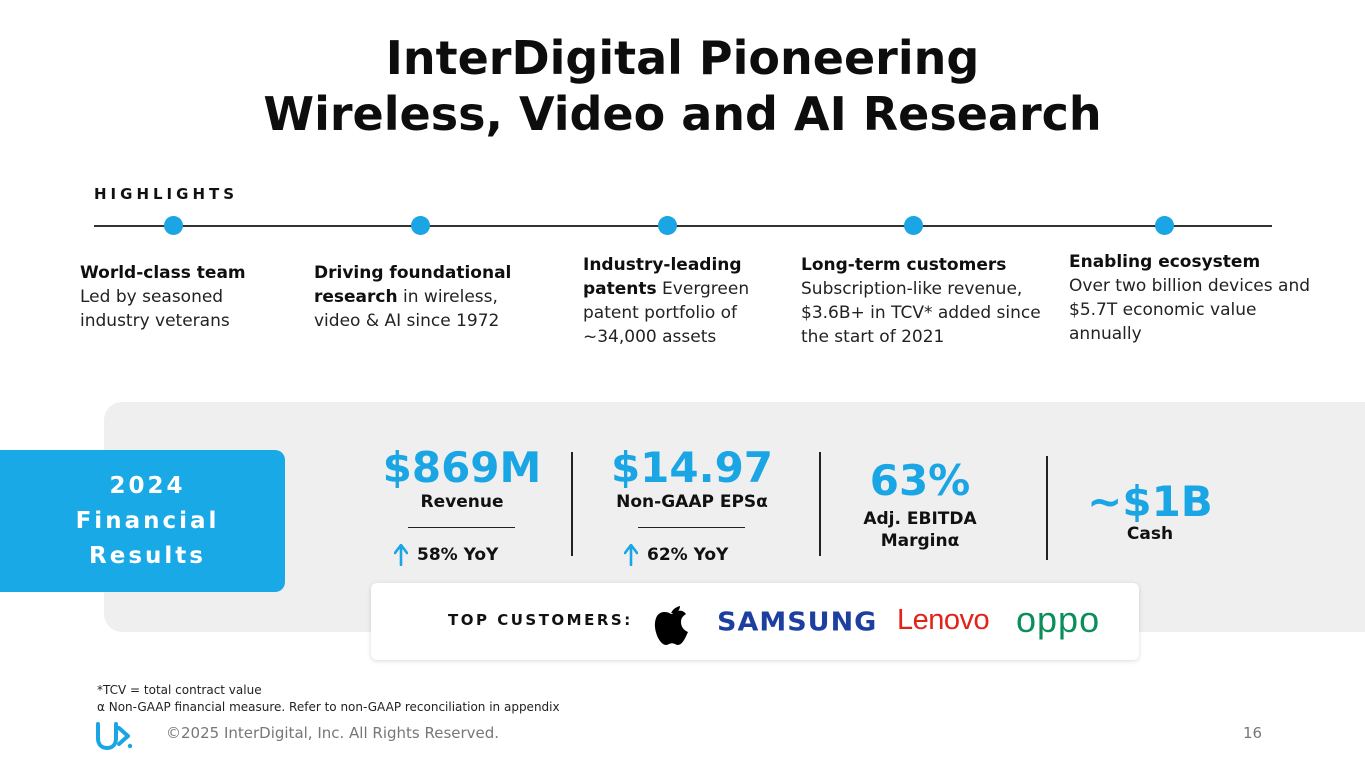 This screenshot has width=1365, height=768. I want to click on samsung-logo: SAMSUNG, so click(797, 622).